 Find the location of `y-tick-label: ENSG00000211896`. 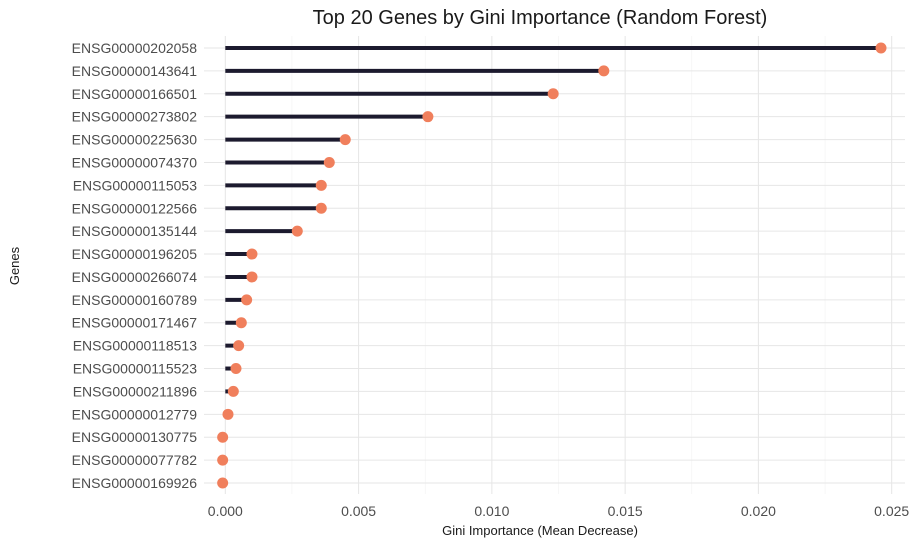

y-tick-label: ENSG00000211896 is located at coordinates (135, 391).